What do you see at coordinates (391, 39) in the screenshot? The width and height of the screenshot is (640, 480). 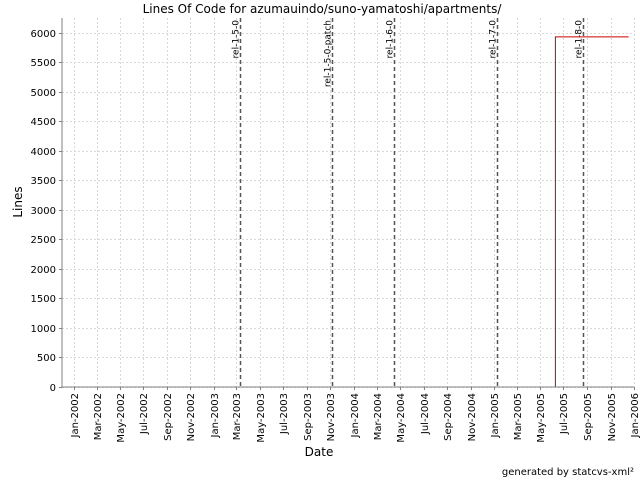 I see `release-marker-label: rel-1-6-0` at bounding box center [391, 39].